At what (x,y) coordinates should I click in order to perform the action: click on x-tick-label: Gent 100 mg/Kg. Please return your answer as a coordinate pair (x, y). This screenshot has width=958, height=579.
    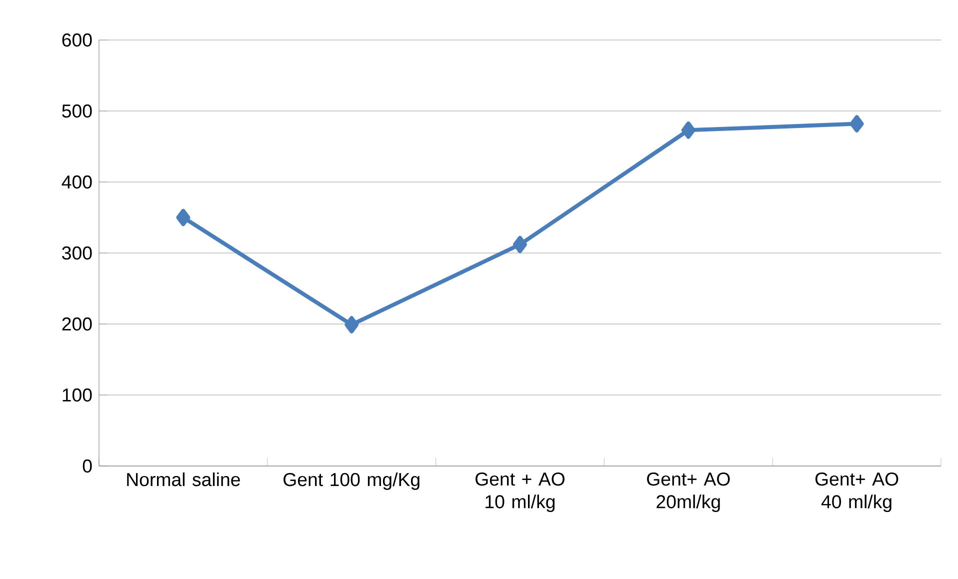
    Looking at the image, I should click on (352, 481).